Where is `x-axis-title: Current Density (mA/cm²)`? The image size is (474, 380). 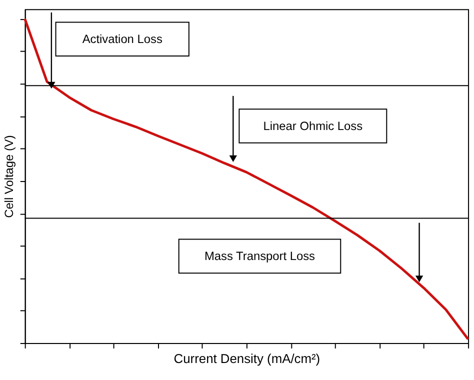
x-axis-title: Current Density (mA/cm²) is located at coordinates (247, 358).